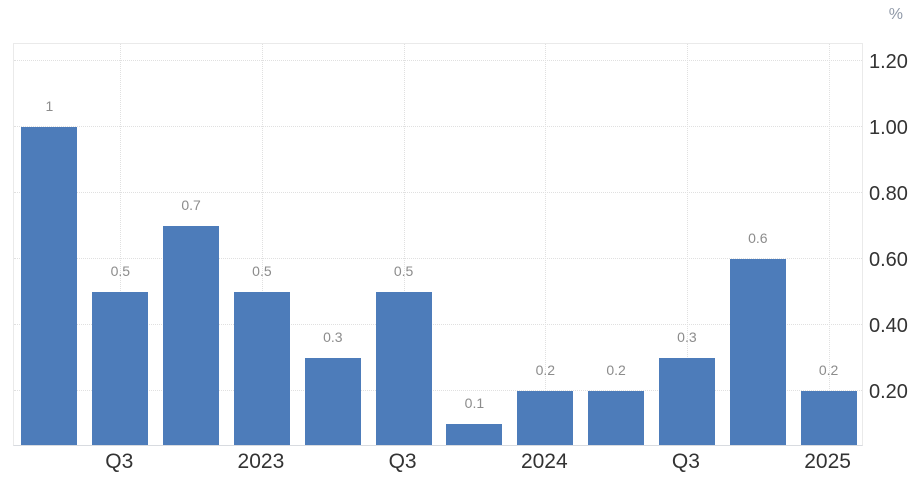 This screenshot has height=480, width=914. What do you see at coordinates (758, 237) in the screenshot?
I see `bar-value-label: 0.6` at bounding box center [758, 237].